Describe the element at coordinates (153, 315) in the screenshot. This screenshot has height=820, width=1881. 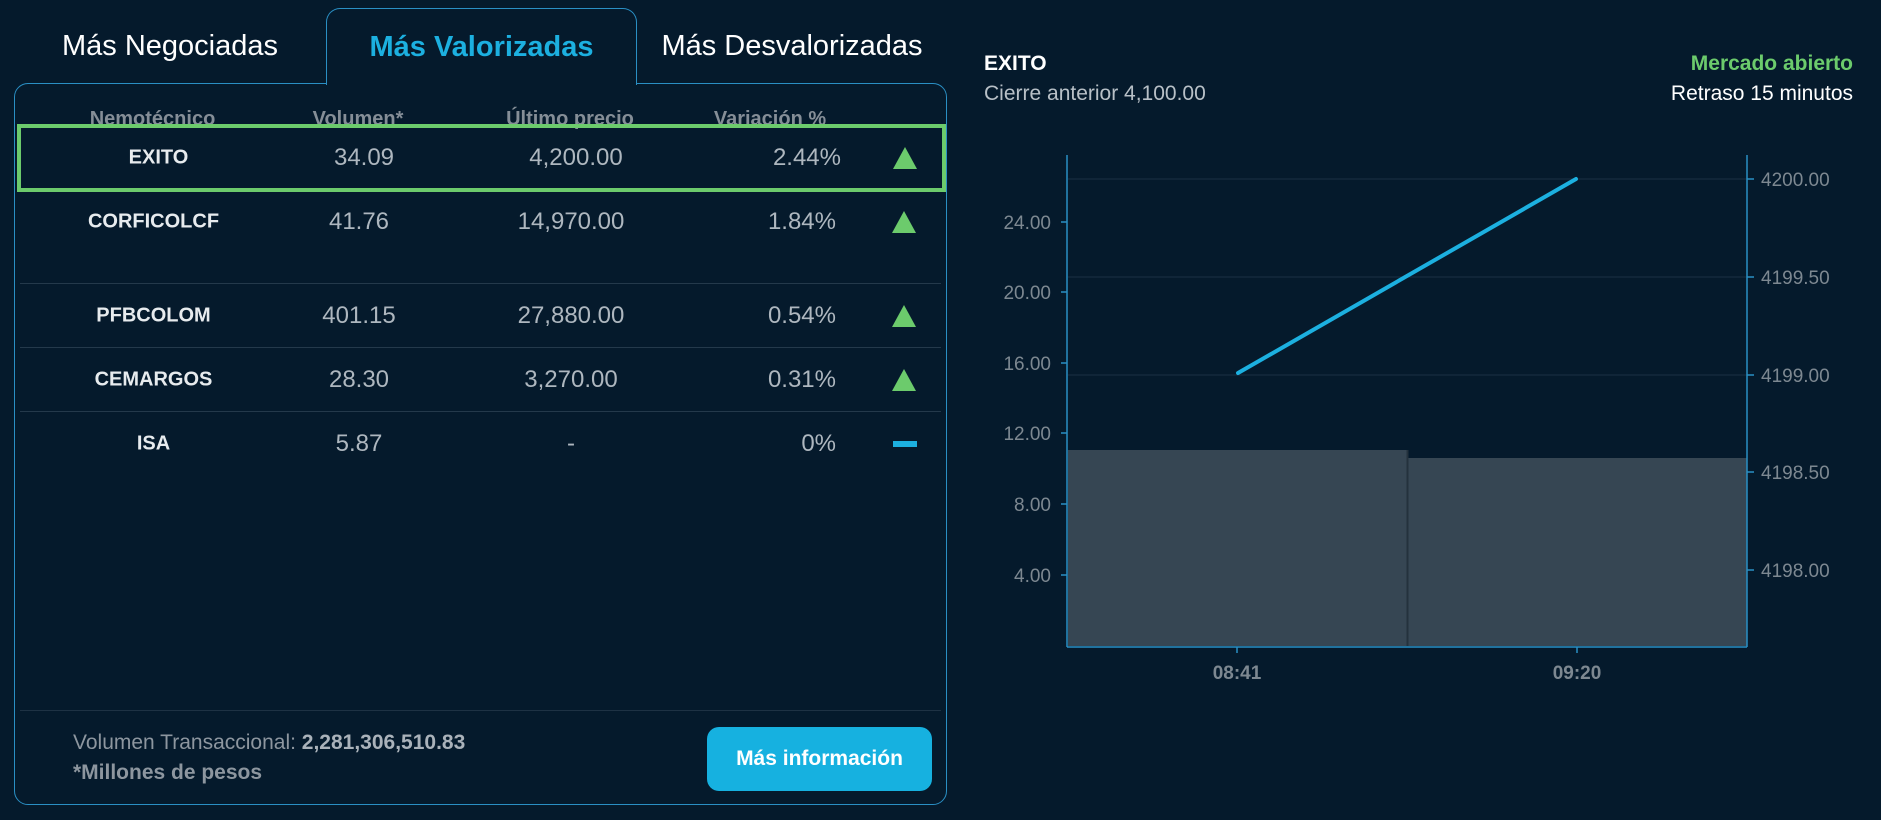
I see `symbol-cell: PFBCOLOM` at that location.